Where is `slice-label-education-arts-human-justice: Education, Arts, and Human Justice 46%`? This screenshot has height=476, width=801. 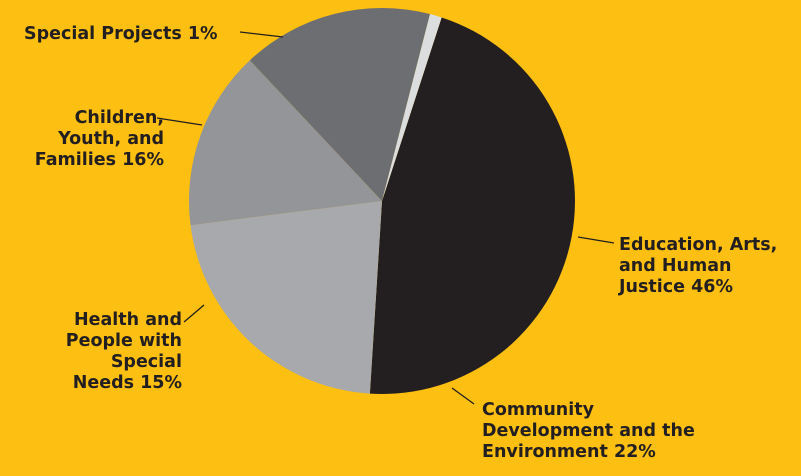
slice-label-education-arts-human-justice: Education, Arts, and Human Justice 46% is located at coordinates (698, 266).